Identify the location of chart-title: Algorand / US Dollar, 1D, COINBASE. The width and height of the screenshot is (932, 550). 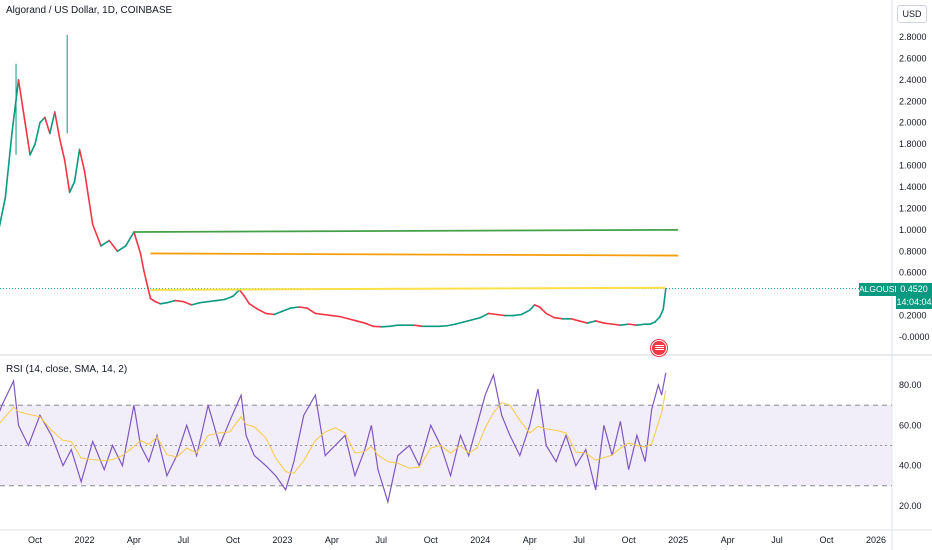
(89, 10).